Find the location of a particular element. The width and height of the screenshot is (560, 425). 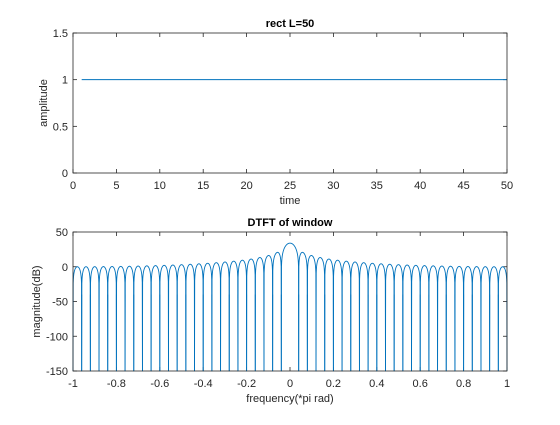

top-chart-title: rect L=50 is located at coordinates (290, 24).